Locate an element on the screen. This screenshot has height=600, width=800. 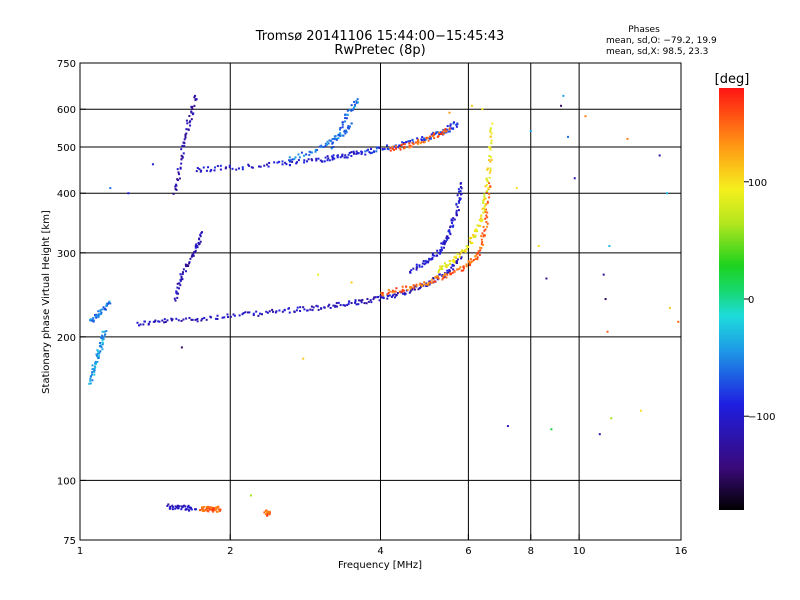
stats-o-mode: mean, sd,O: −79.2, 19.9 is located at coordinates (661, 41).